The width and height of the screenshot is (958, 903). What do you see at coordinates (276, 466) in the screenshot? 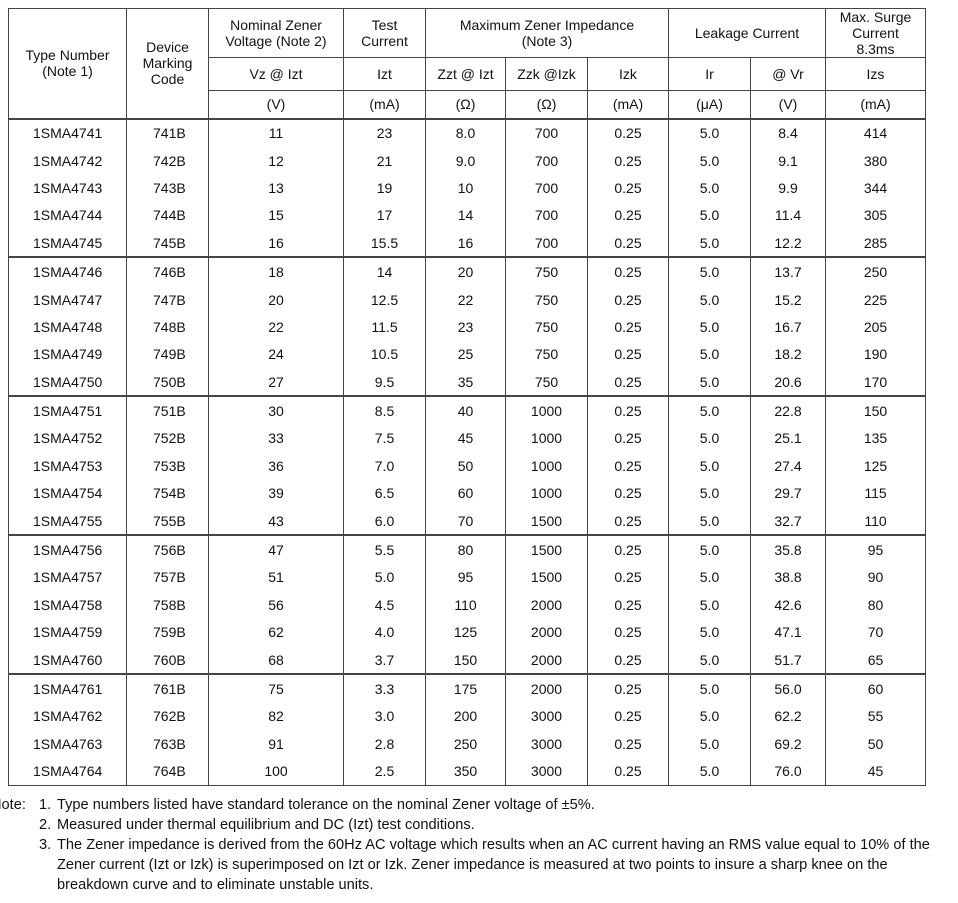
I see `data-cell: 36` at bounding box center [276, 466].